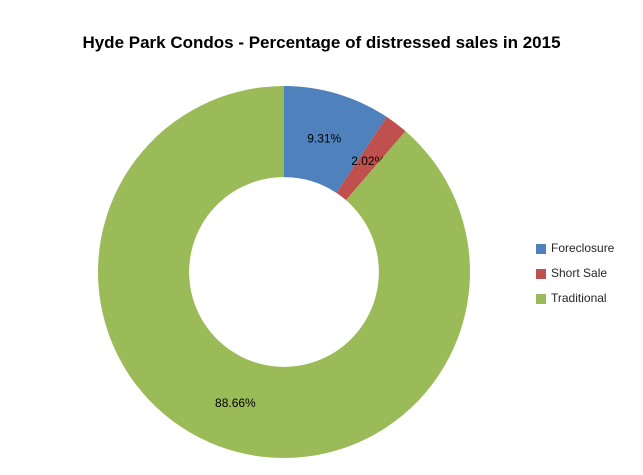 The height and width of the screenshot is (475, 643). I want to click on legend-item-traditional: Traditional, so click(575, 298).